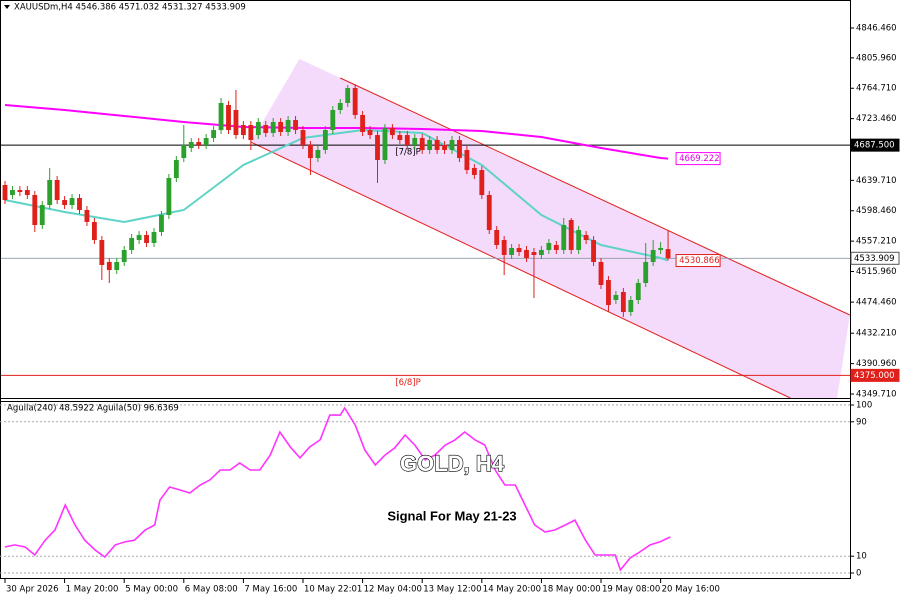 The width and height of the screenshot is (900, 599). What do you see at coordinates (876, 119) in the screenshot?
I see `y-tick-label: 4723.460` at bounding box center [876, 119].